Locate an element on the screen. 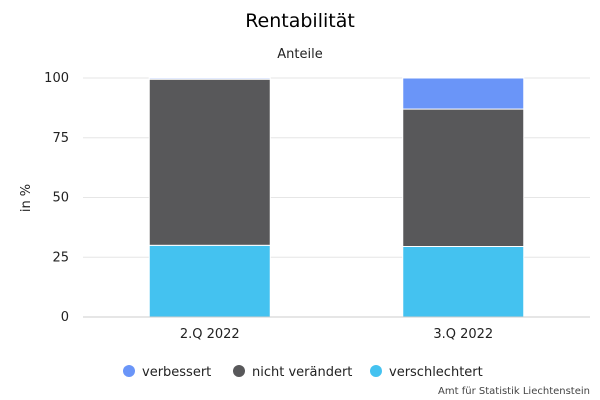 This screenshot has width=600, height=400. y-tick-label: 25 is located at coordinates (60, 257).